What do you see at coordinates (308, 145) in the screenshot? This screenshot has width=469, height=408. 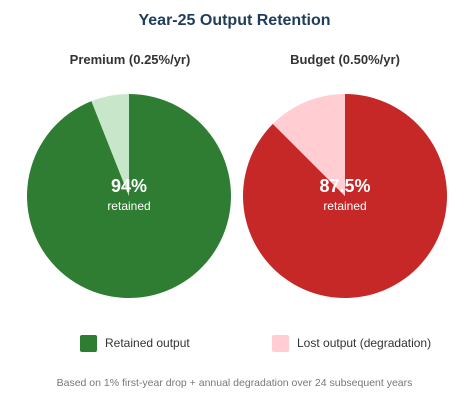 I see `budget-slice-lost` at bounding box center [308, 145].